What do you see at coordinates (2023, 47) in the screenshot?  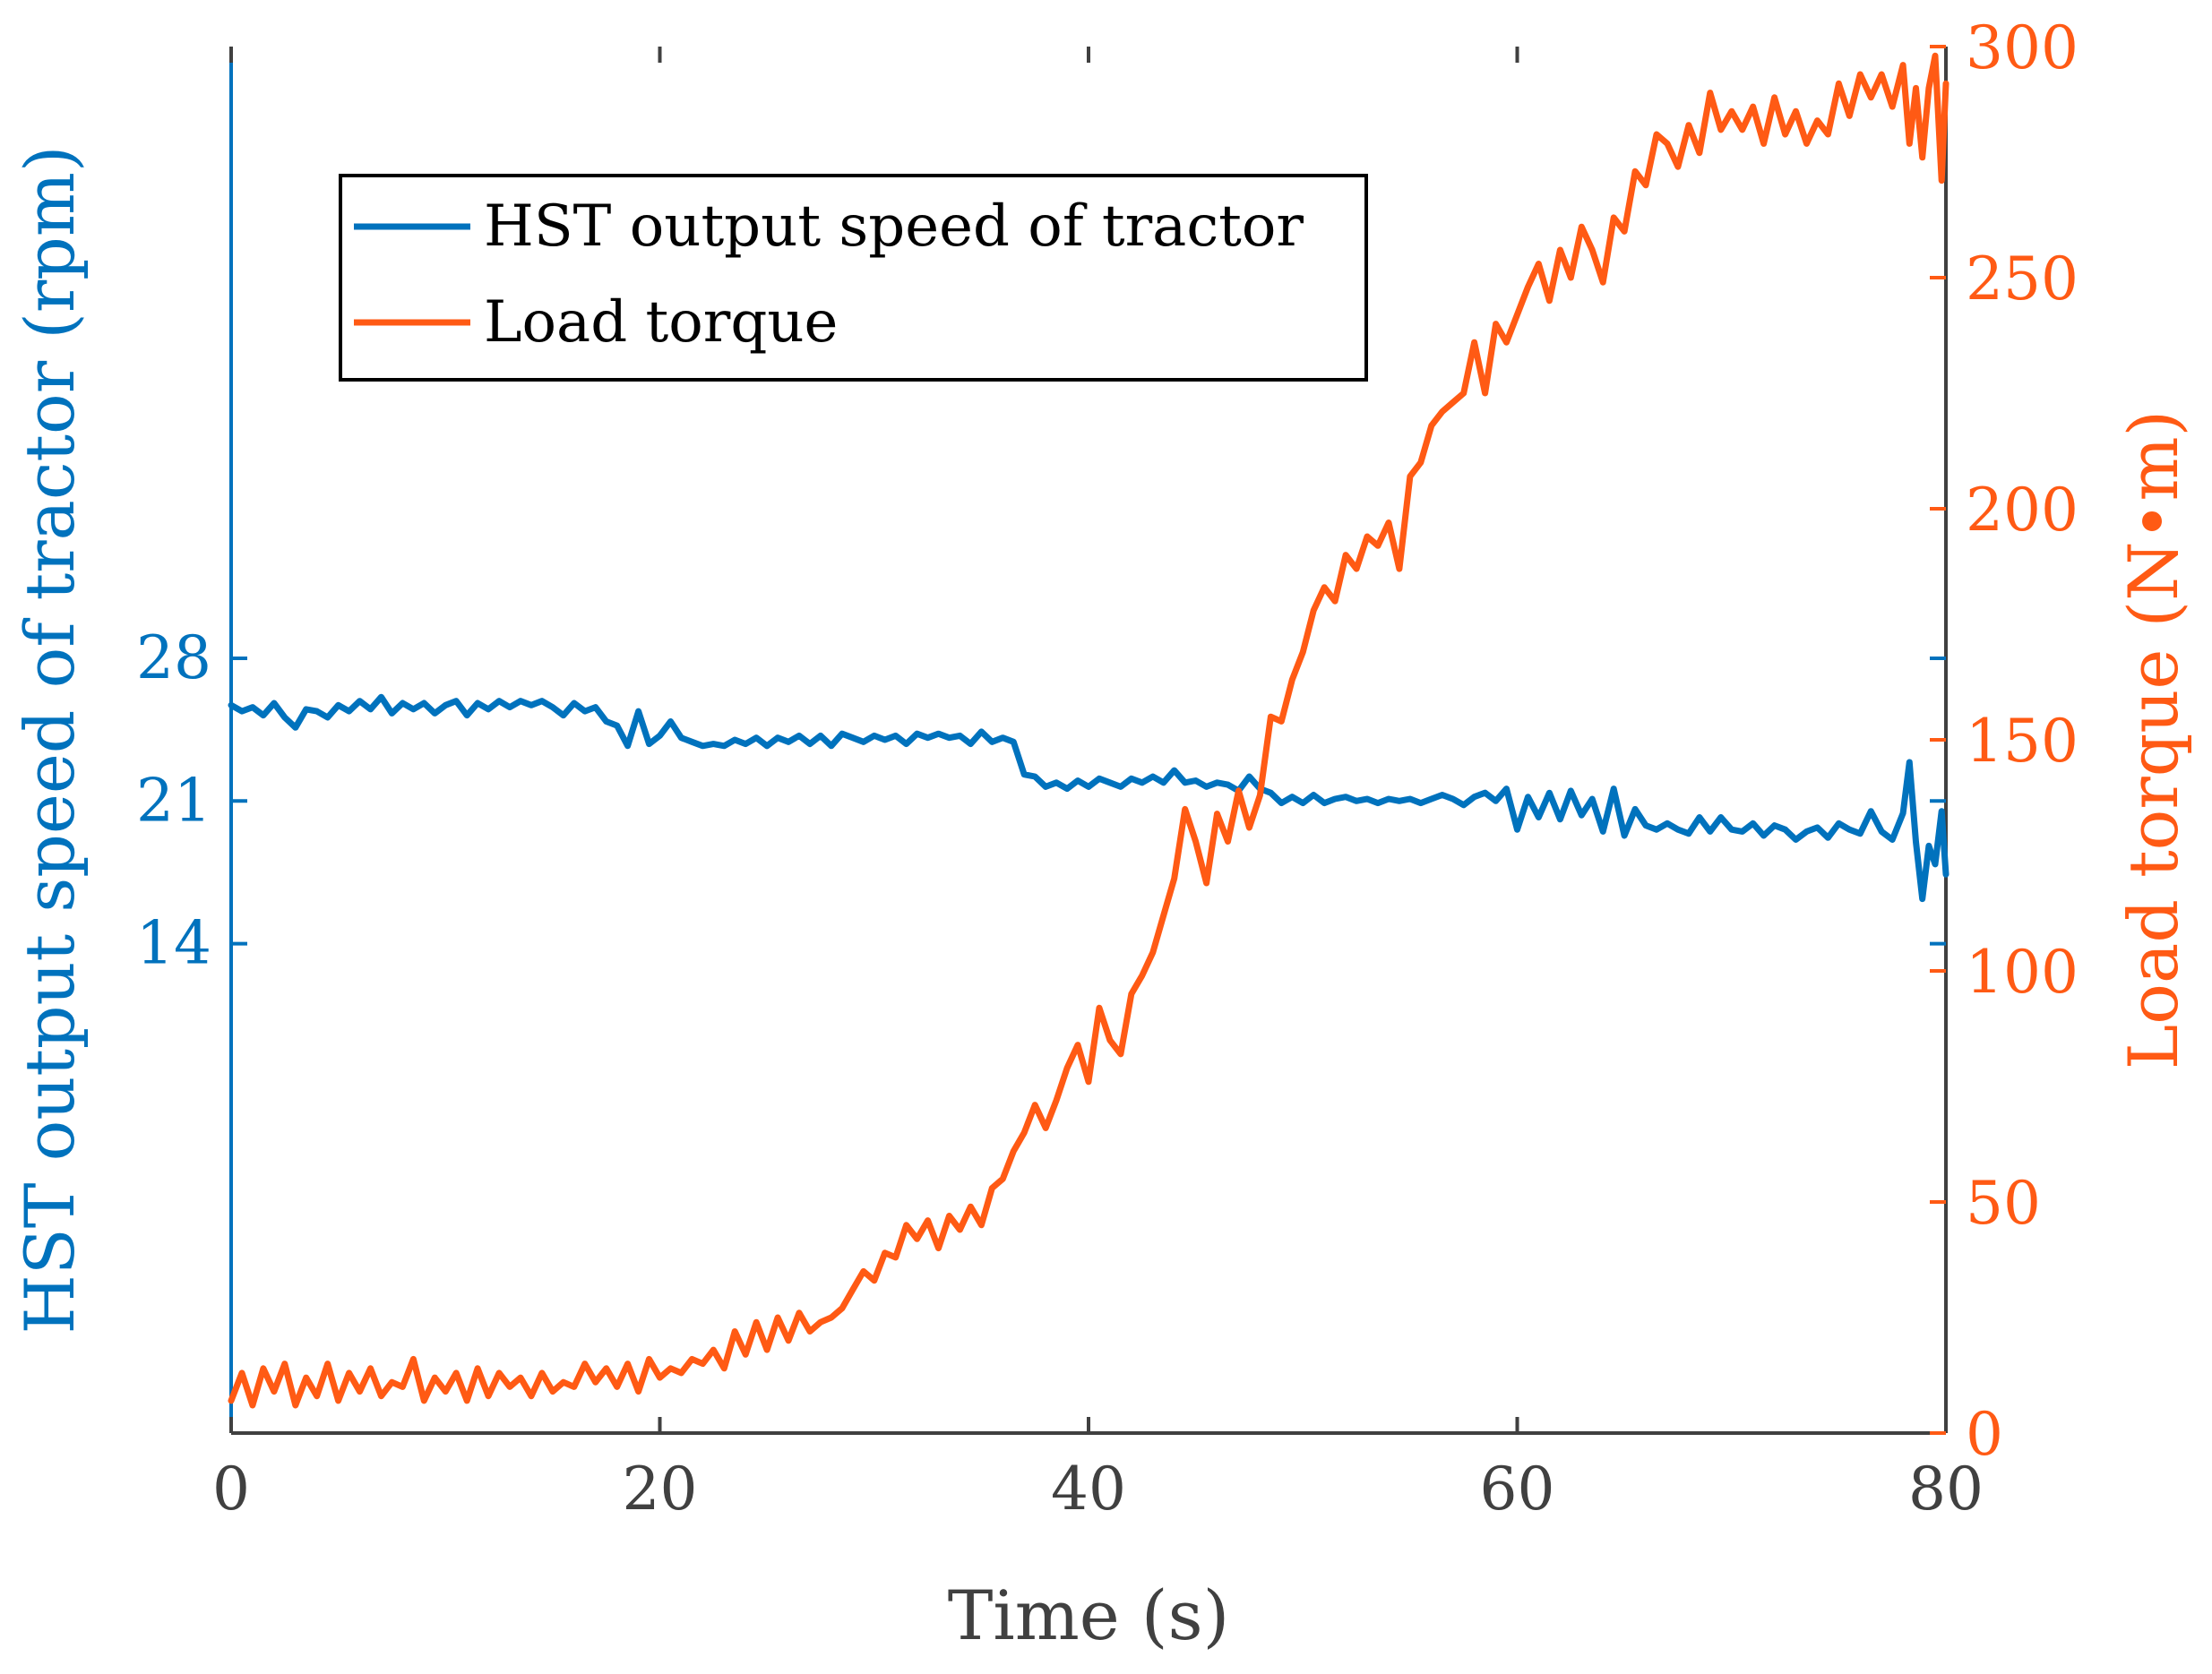 I see `right-y-tick-label: 300` at bounding box center [2023, 47].